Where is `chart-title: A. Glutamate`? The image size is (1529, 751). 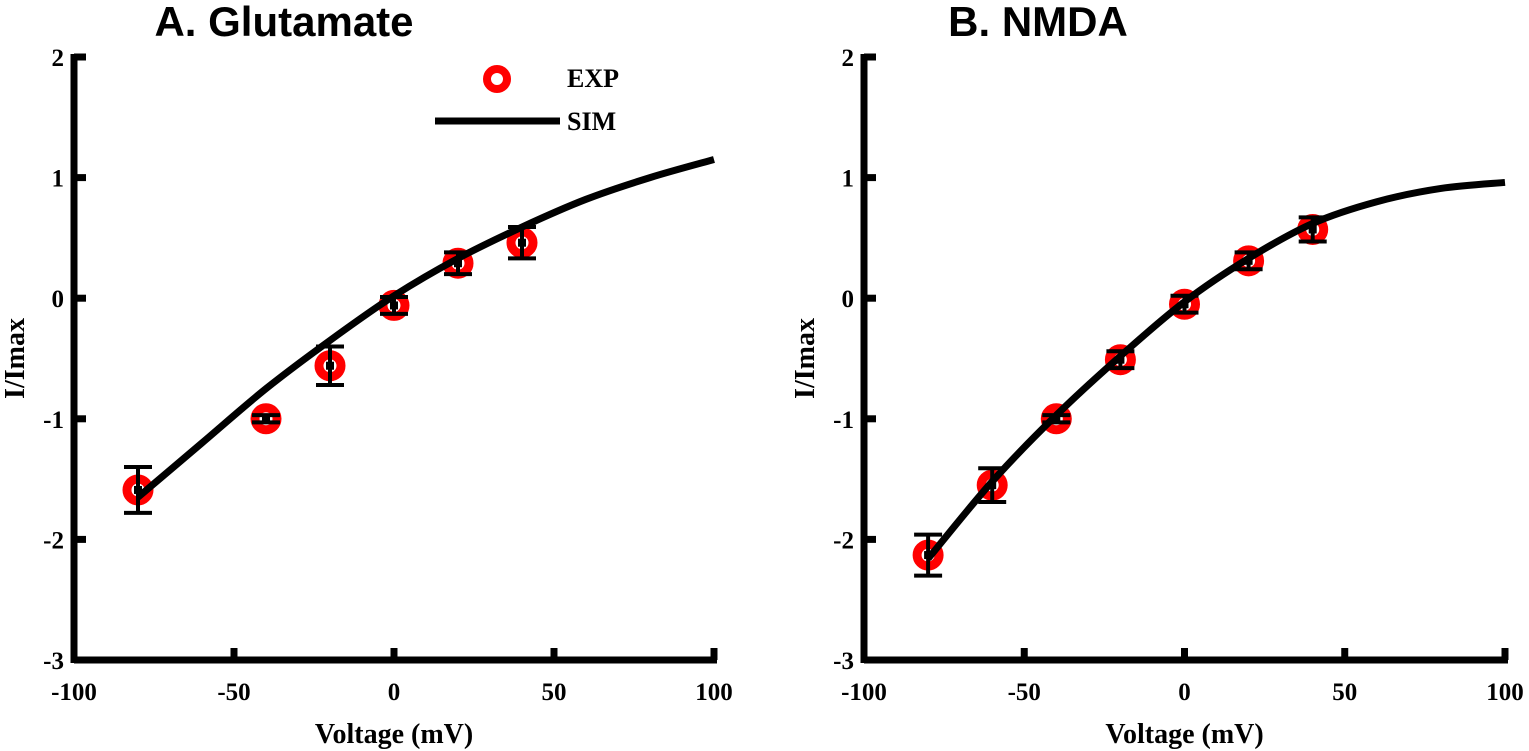 chart-title: A. Glutamate is located at coordinates (283, 22).